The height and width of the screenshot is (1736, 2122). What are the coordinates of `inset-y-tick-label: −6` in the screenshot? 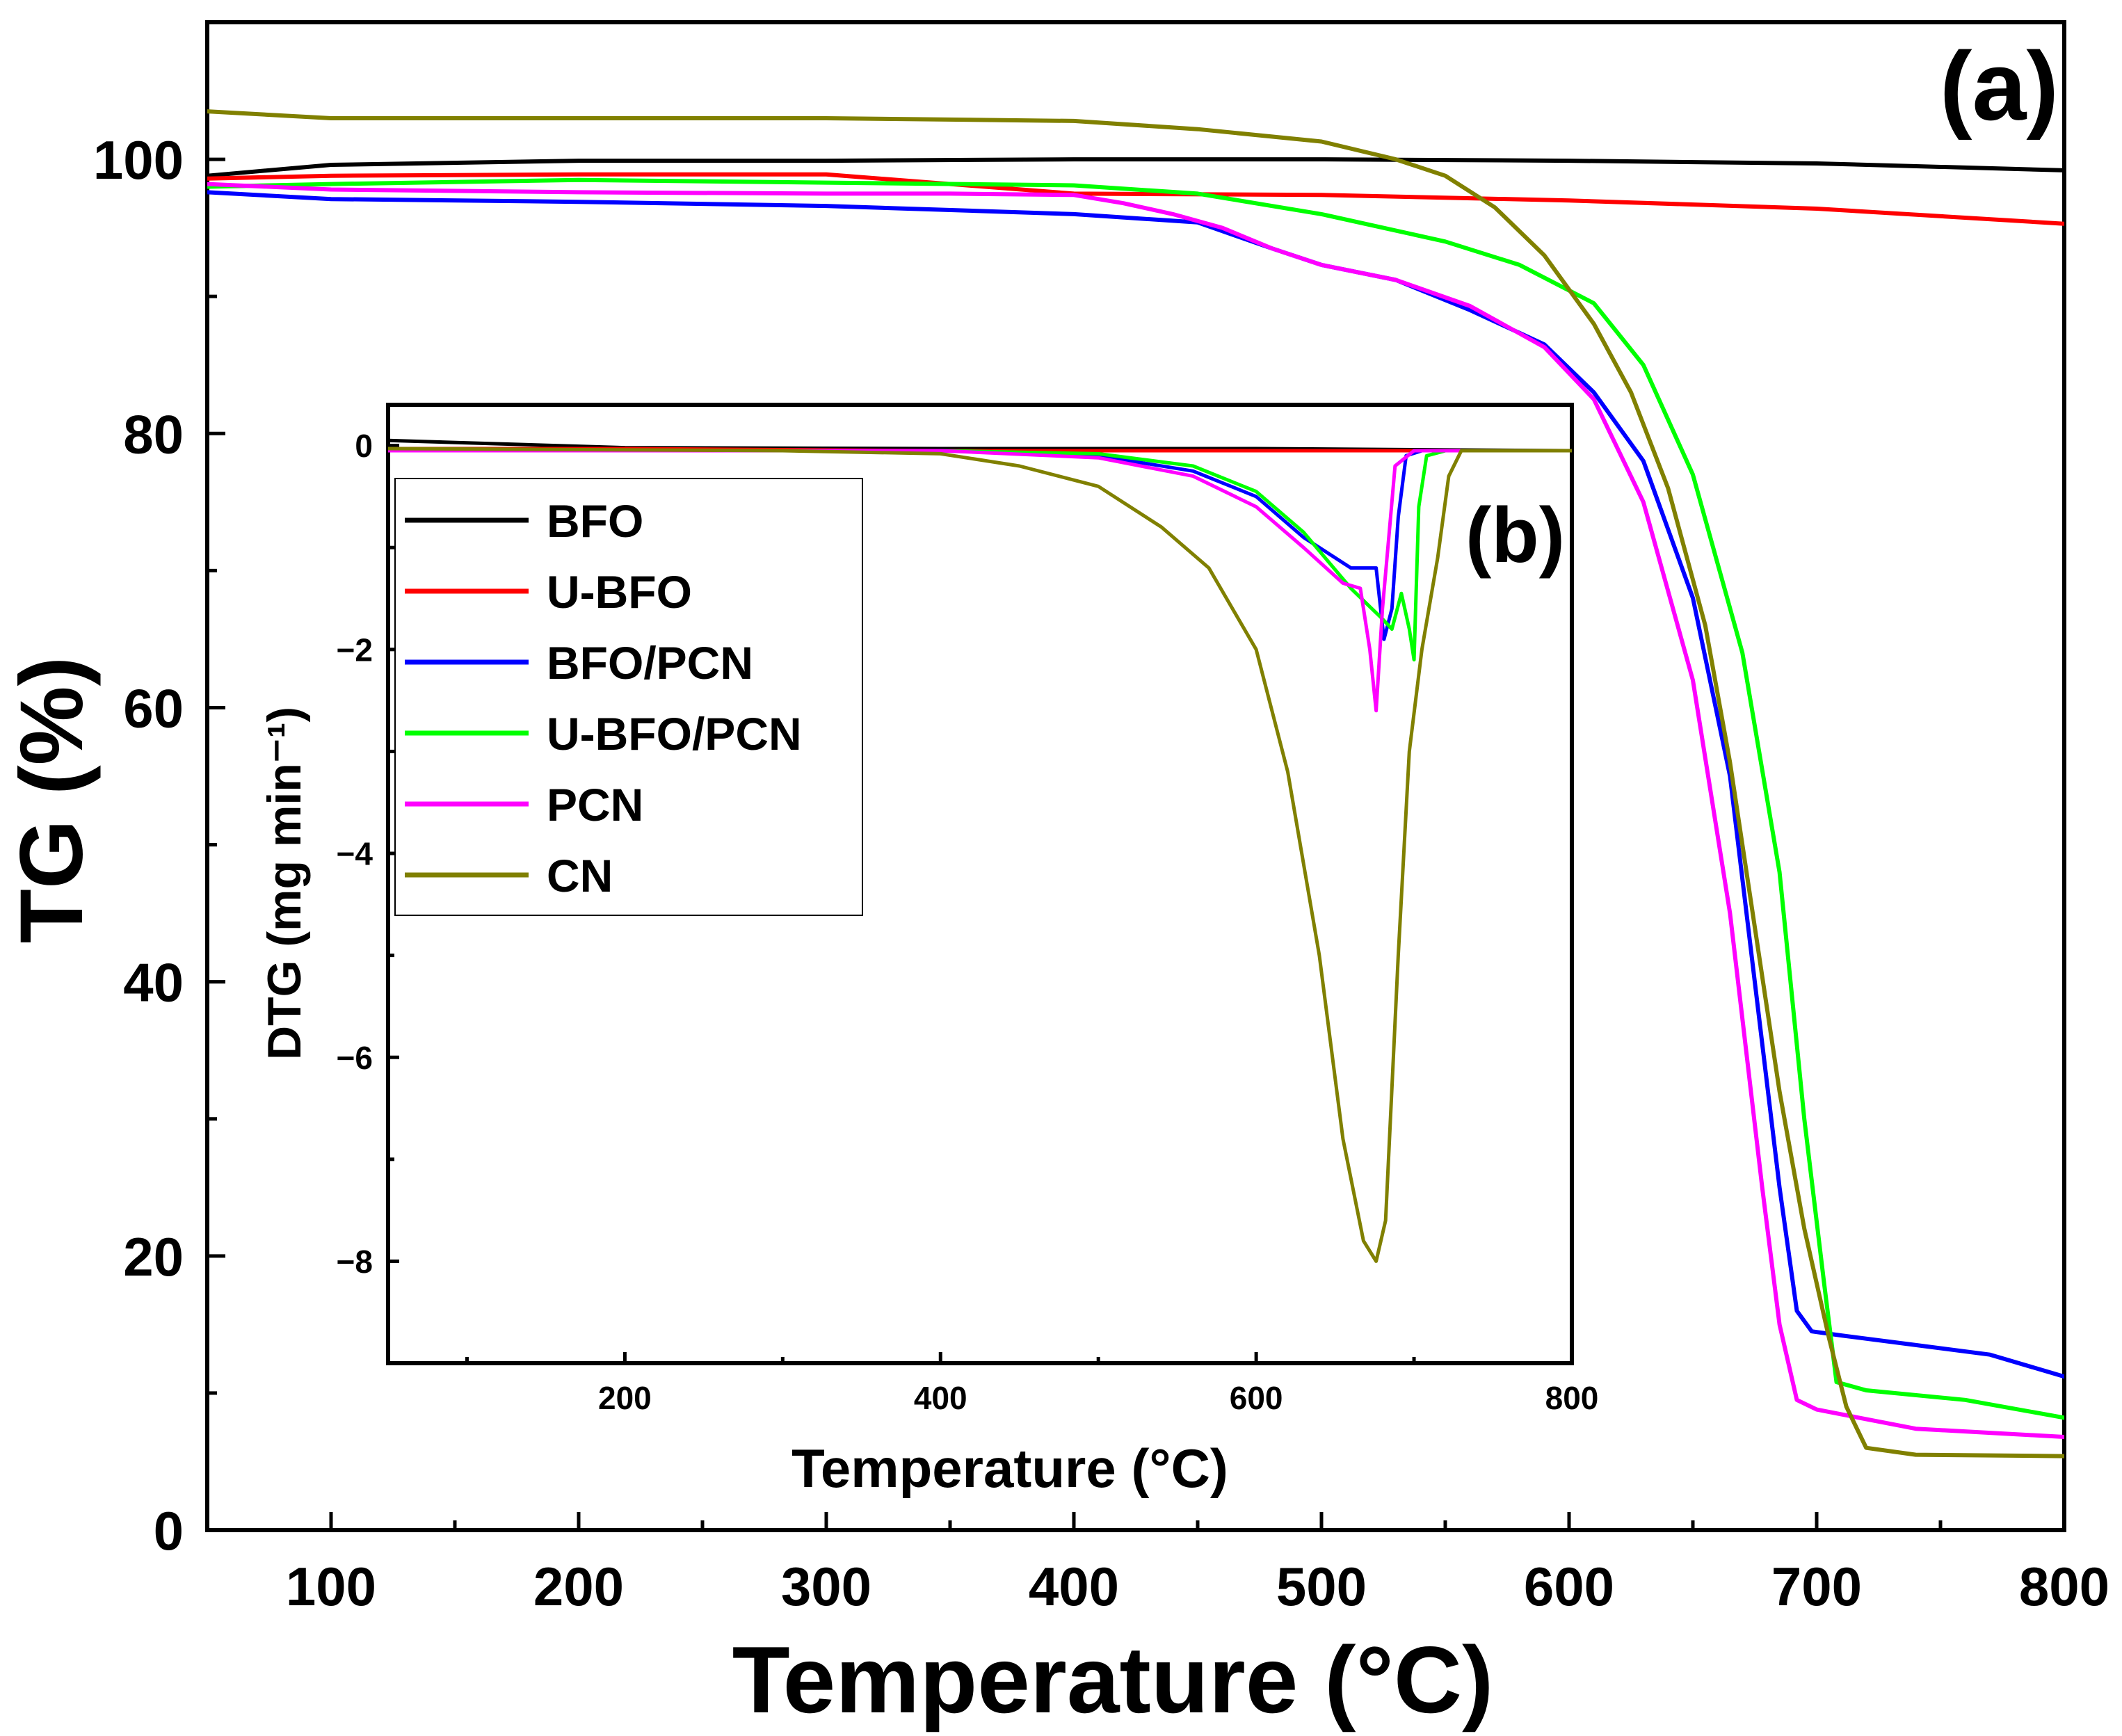 It's located at (355, 1058).